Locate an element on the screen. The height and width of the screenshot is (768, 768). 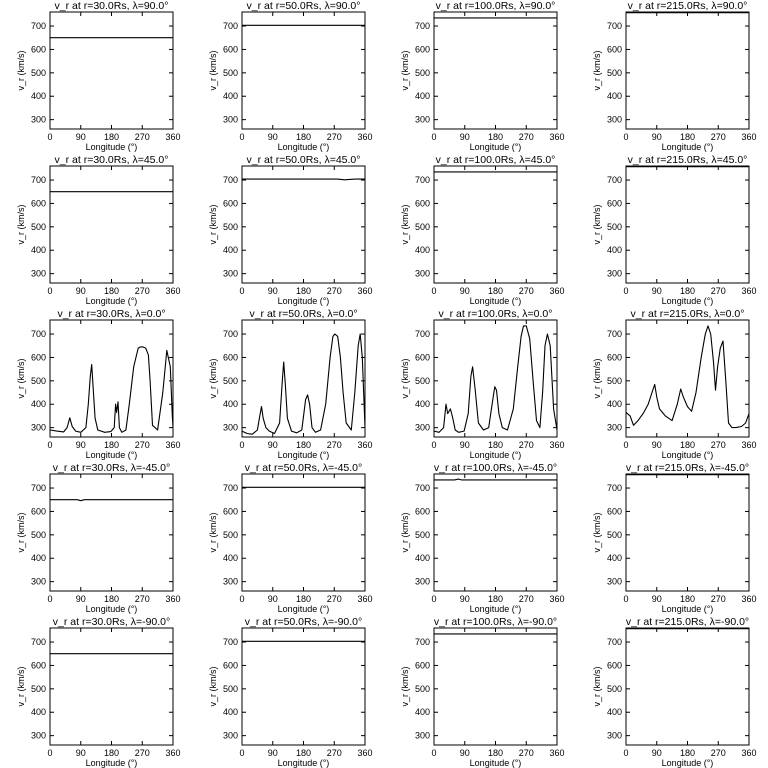
subplot-title: v_r at r=30.0Rs, λ=0.0° is located at coordinates (111, 314).